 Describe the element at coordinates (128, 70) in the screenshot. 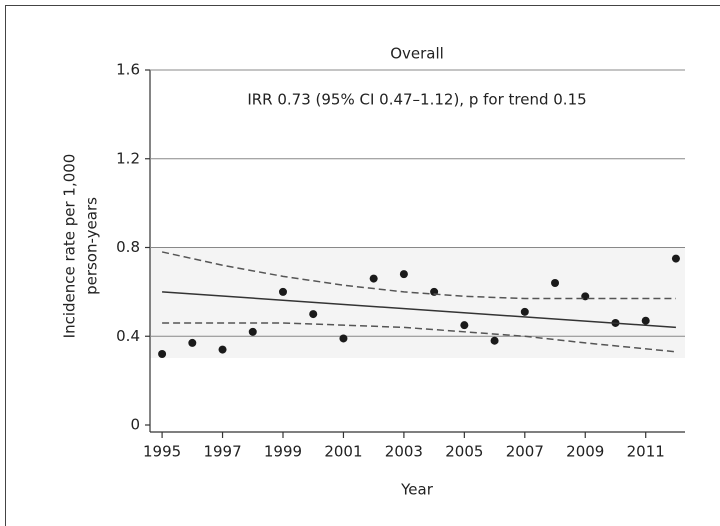

I see `y-tick-label: 1.6` at that location.